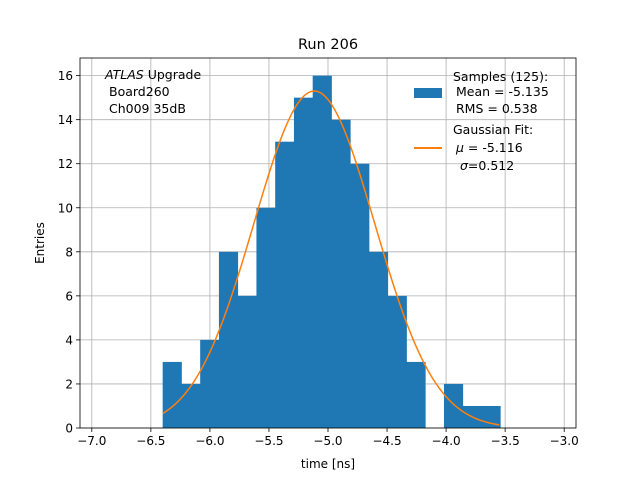 Image resolution: width=640 pixels, height=480 pixels. Describe the element at coordinates (386, 441) in the screenshot. I see `x-tick-label: −4.5` at that location.